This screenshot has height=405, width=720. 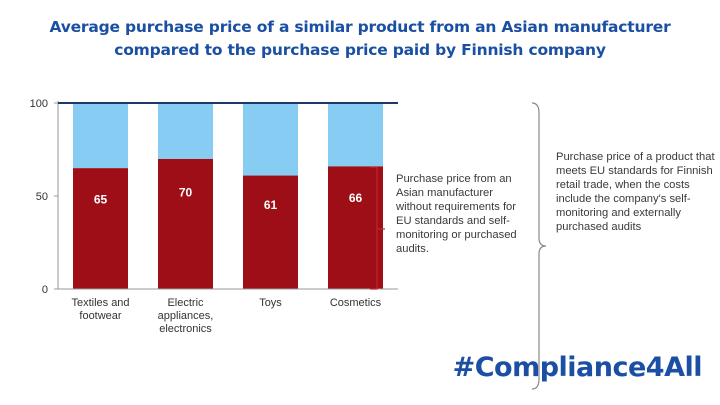 What do you see at coordinates (271, 205) in the screenshot?
I see `data-label-3: 61` at bounding box center [271, 205].